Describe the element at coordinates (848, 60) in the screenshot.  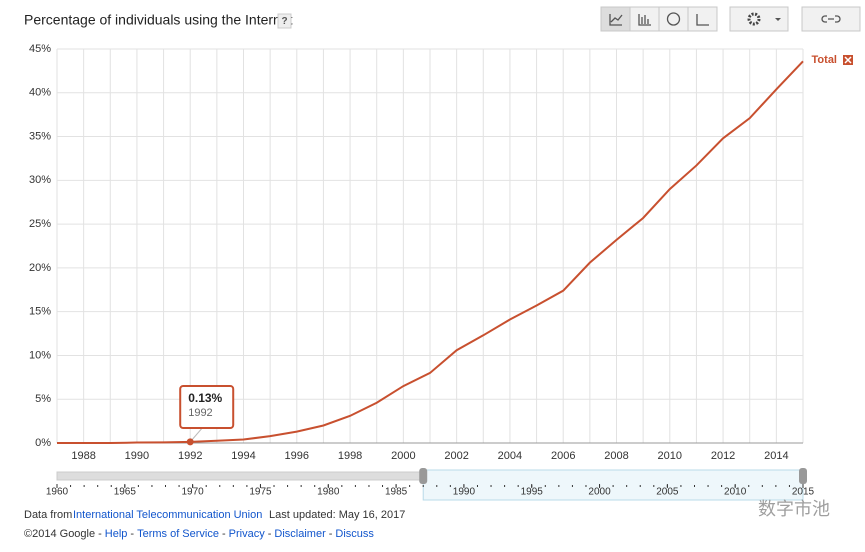
I see `legend-remove-x` at that location.